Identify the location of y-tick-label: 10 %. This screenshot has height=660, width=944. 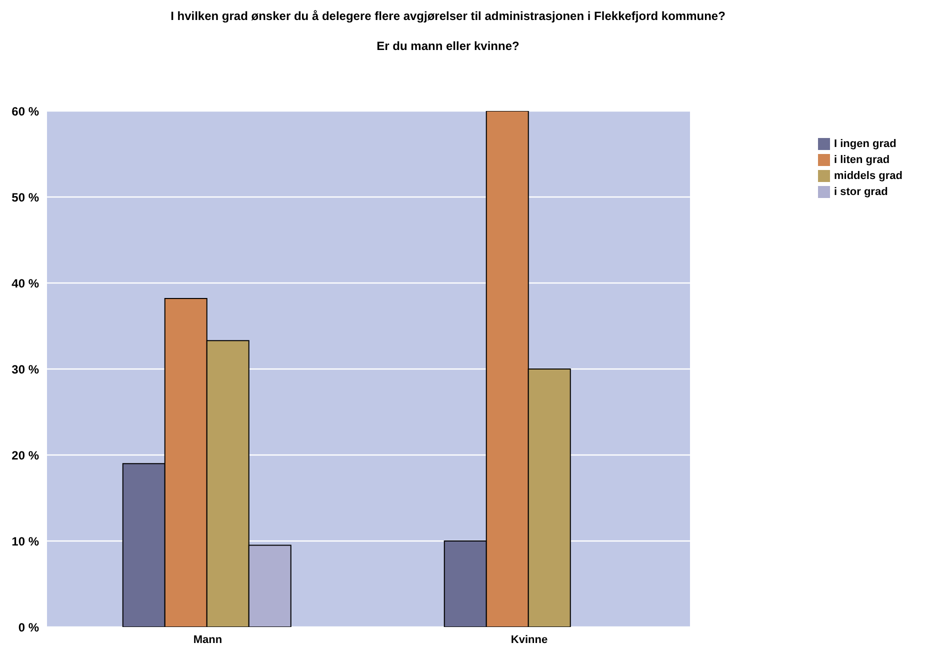
(26, 541).